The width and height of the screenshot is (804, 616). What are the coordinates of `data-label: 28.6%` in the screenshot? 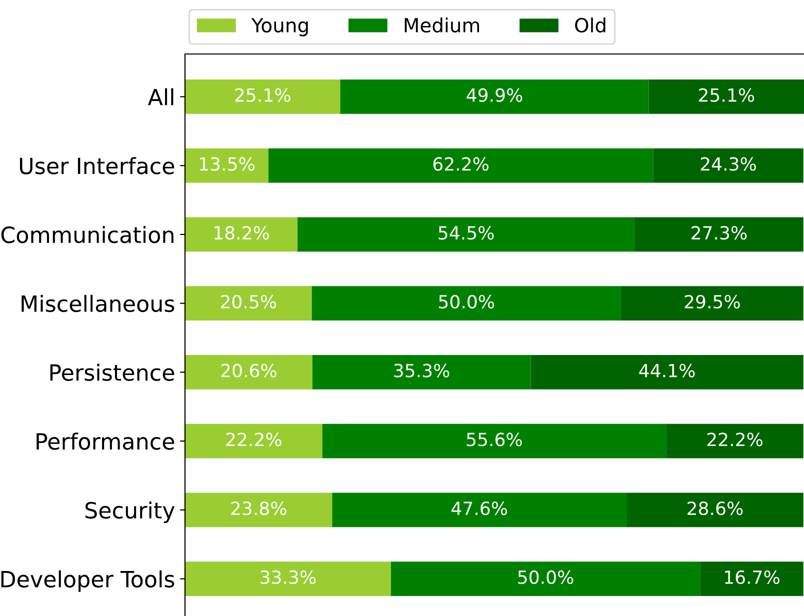 It's located at (715, 509).